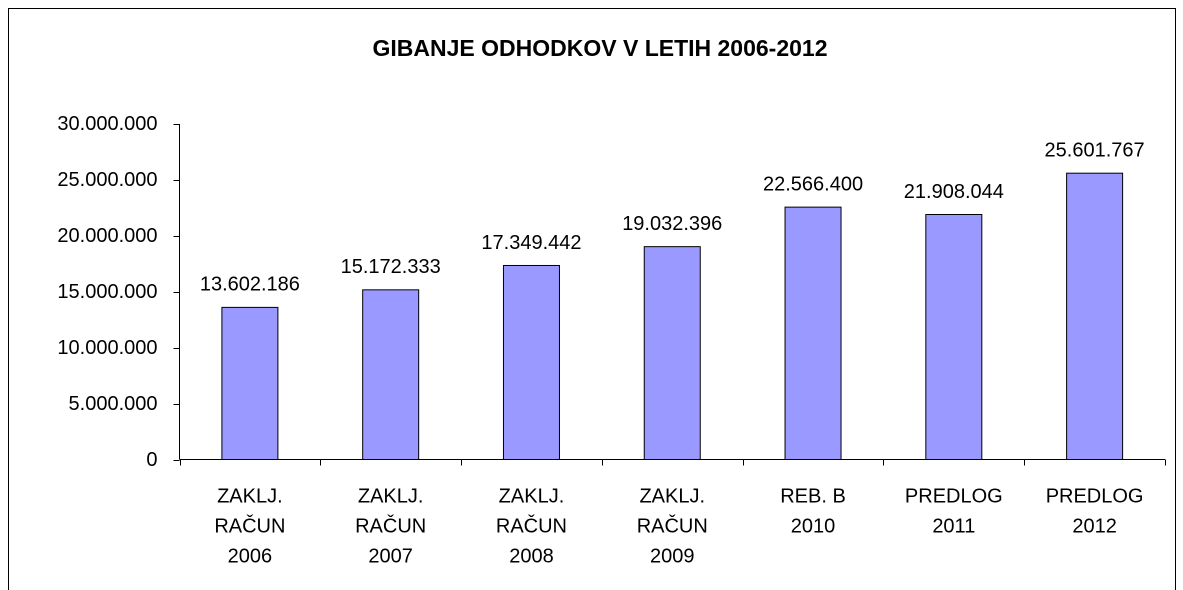  What do you see at coordinates (599, 48) in the screenshot?
I see `chart-title: GIBANJE ODHODKOV V LETIH 2006-2012` at bounding box center [599, 48].